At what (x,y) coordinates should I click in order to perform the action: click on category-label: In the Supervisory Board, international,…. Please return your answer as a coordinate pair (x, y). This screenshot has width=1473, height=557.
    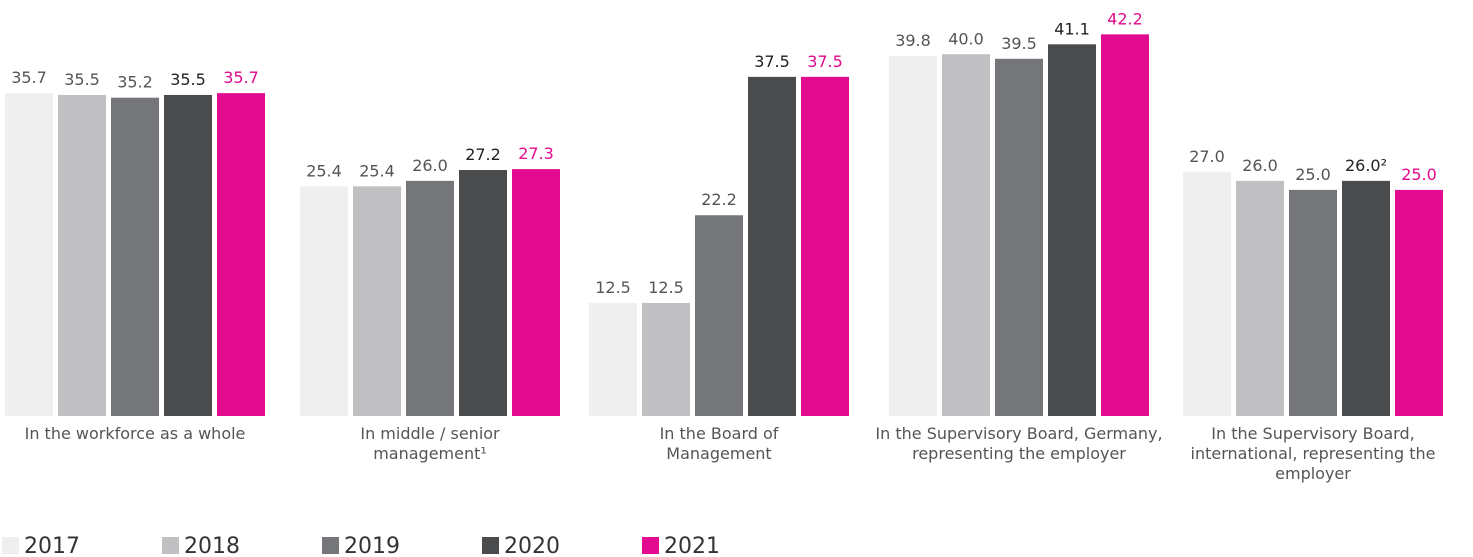
    Looking at the image, I should click on (1313, 453).